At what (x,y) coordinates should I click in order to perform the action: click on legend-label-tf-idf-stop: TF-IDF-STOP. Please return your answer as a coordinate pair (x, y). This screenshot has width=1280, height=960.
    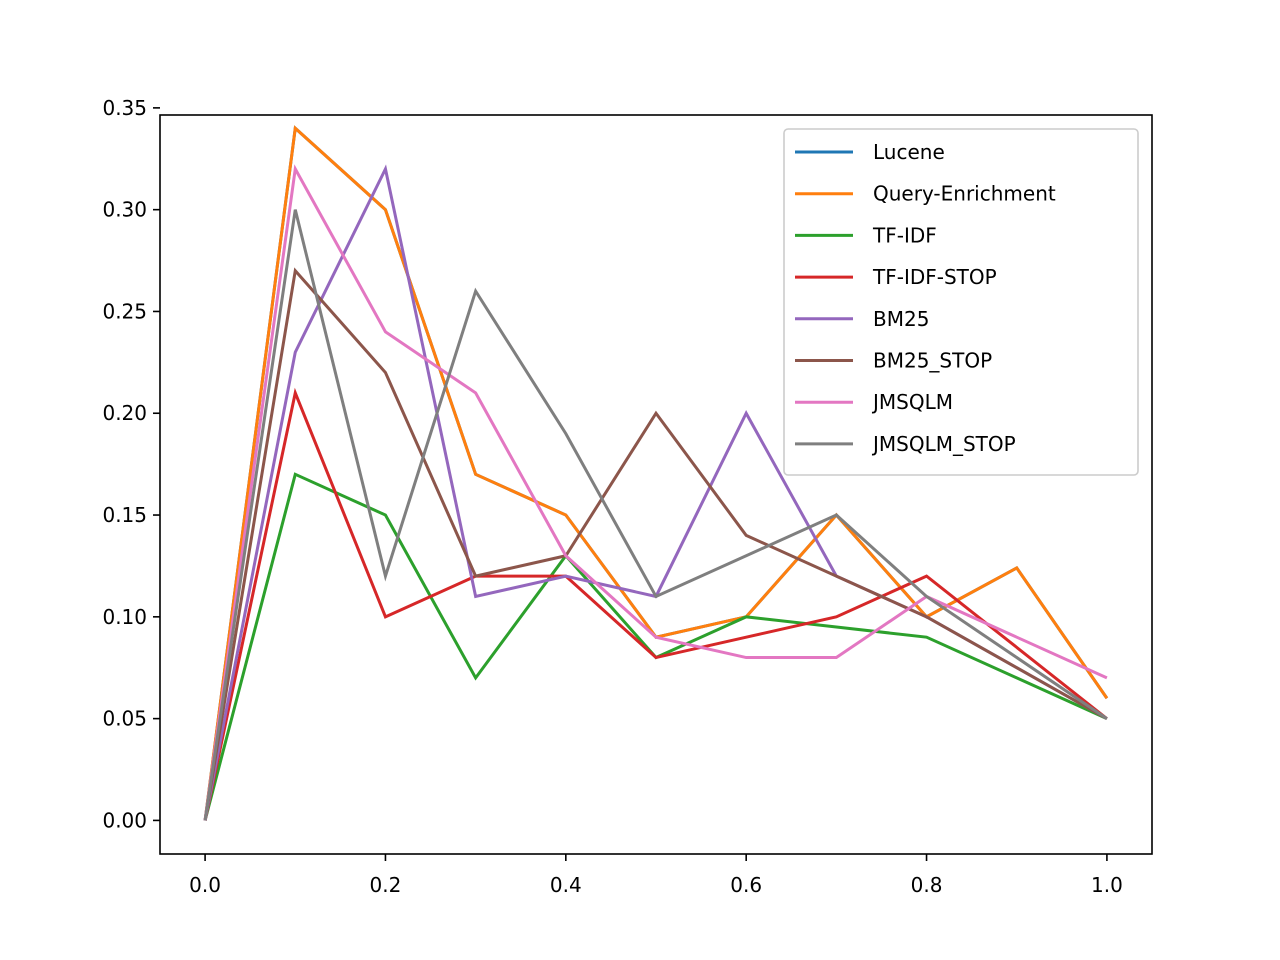
    Looking at the image, I should click on (934, 277).